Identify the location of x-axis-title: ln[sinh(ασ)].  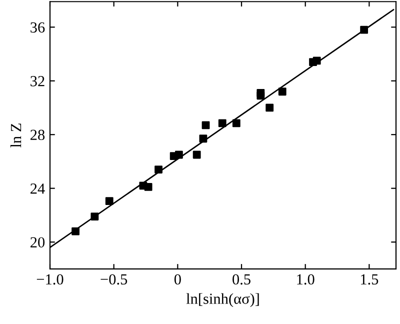
(222, 300).